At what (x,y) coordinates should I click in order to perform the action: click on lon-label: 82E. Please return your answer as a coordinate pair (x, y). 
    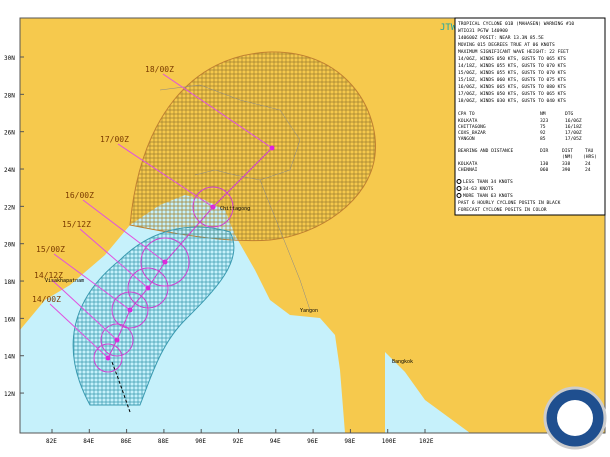
    Looking at the image, I should click on (51, 441).